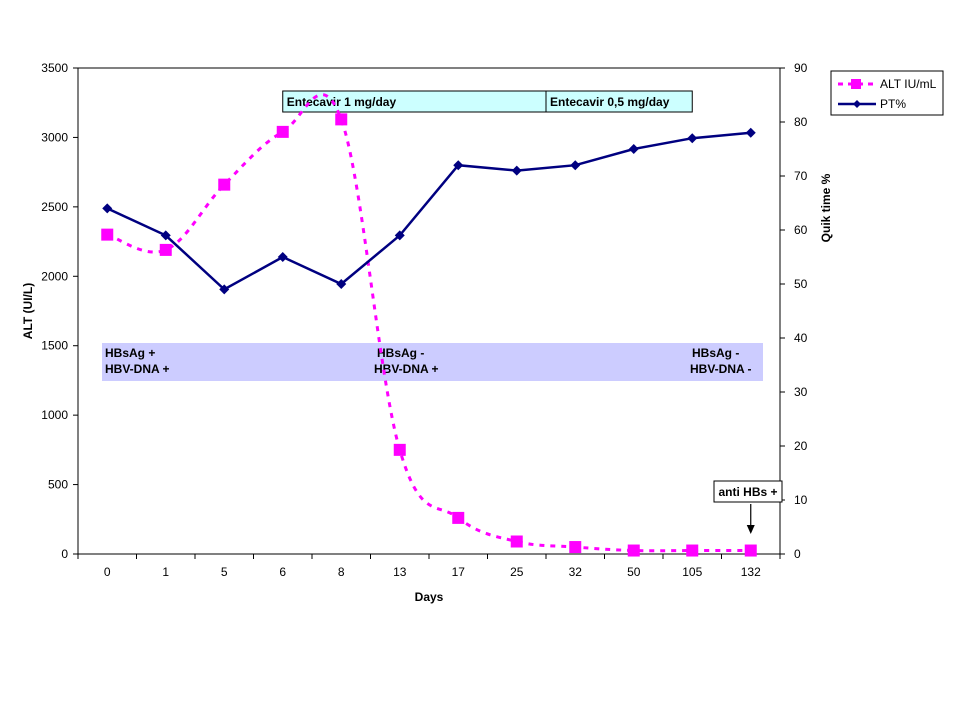 Image resolution: width=960 pixels, height=725 pixels. What do you see at coordinates (54, 346) in the screenshot?
I see `left-y-tick-label: 1500` at bounding box center [54, 346].